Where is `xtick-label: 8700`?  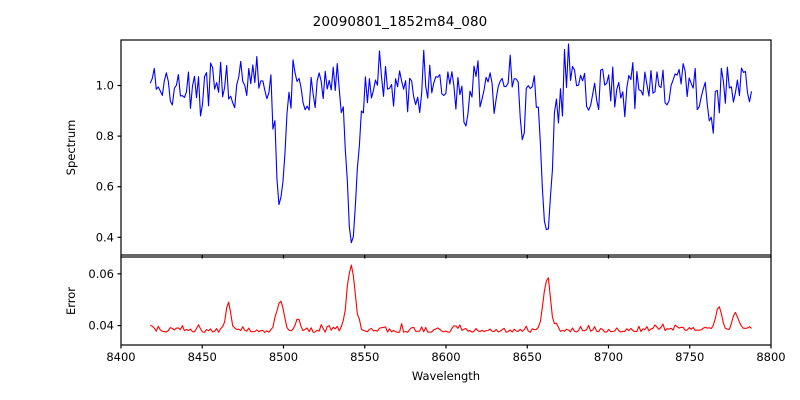 xtick-label: 8700 is located at coordinates (608, 357).